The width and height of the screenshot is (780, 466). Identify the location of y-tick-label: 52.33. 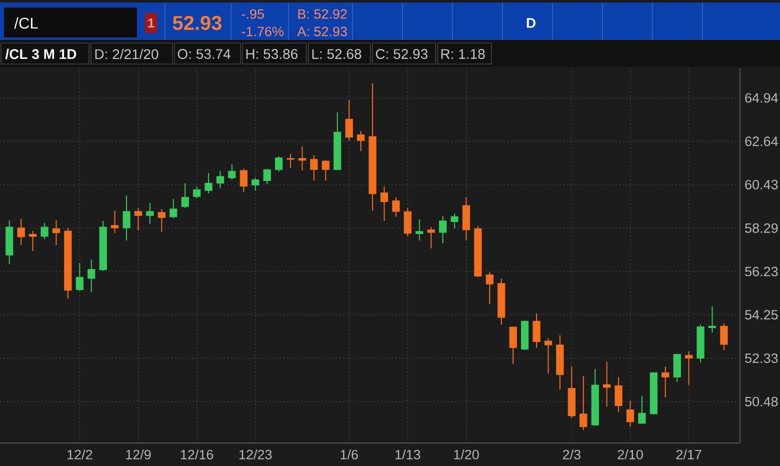
(761, 358).